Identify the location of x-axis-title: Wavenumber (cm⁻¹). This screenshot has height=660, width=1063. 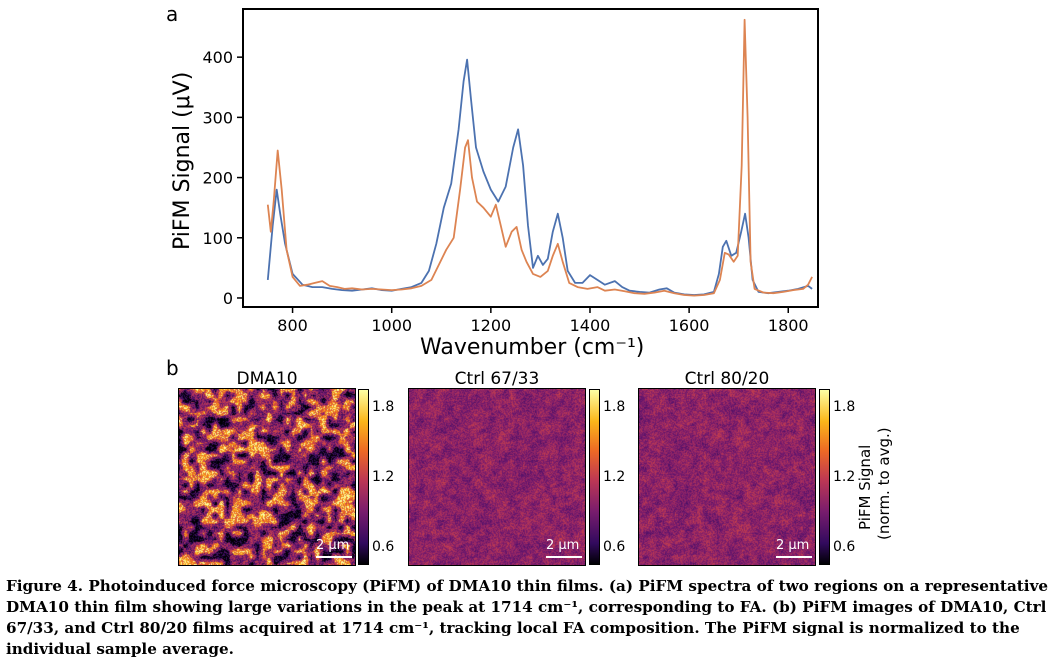
(532, 347).